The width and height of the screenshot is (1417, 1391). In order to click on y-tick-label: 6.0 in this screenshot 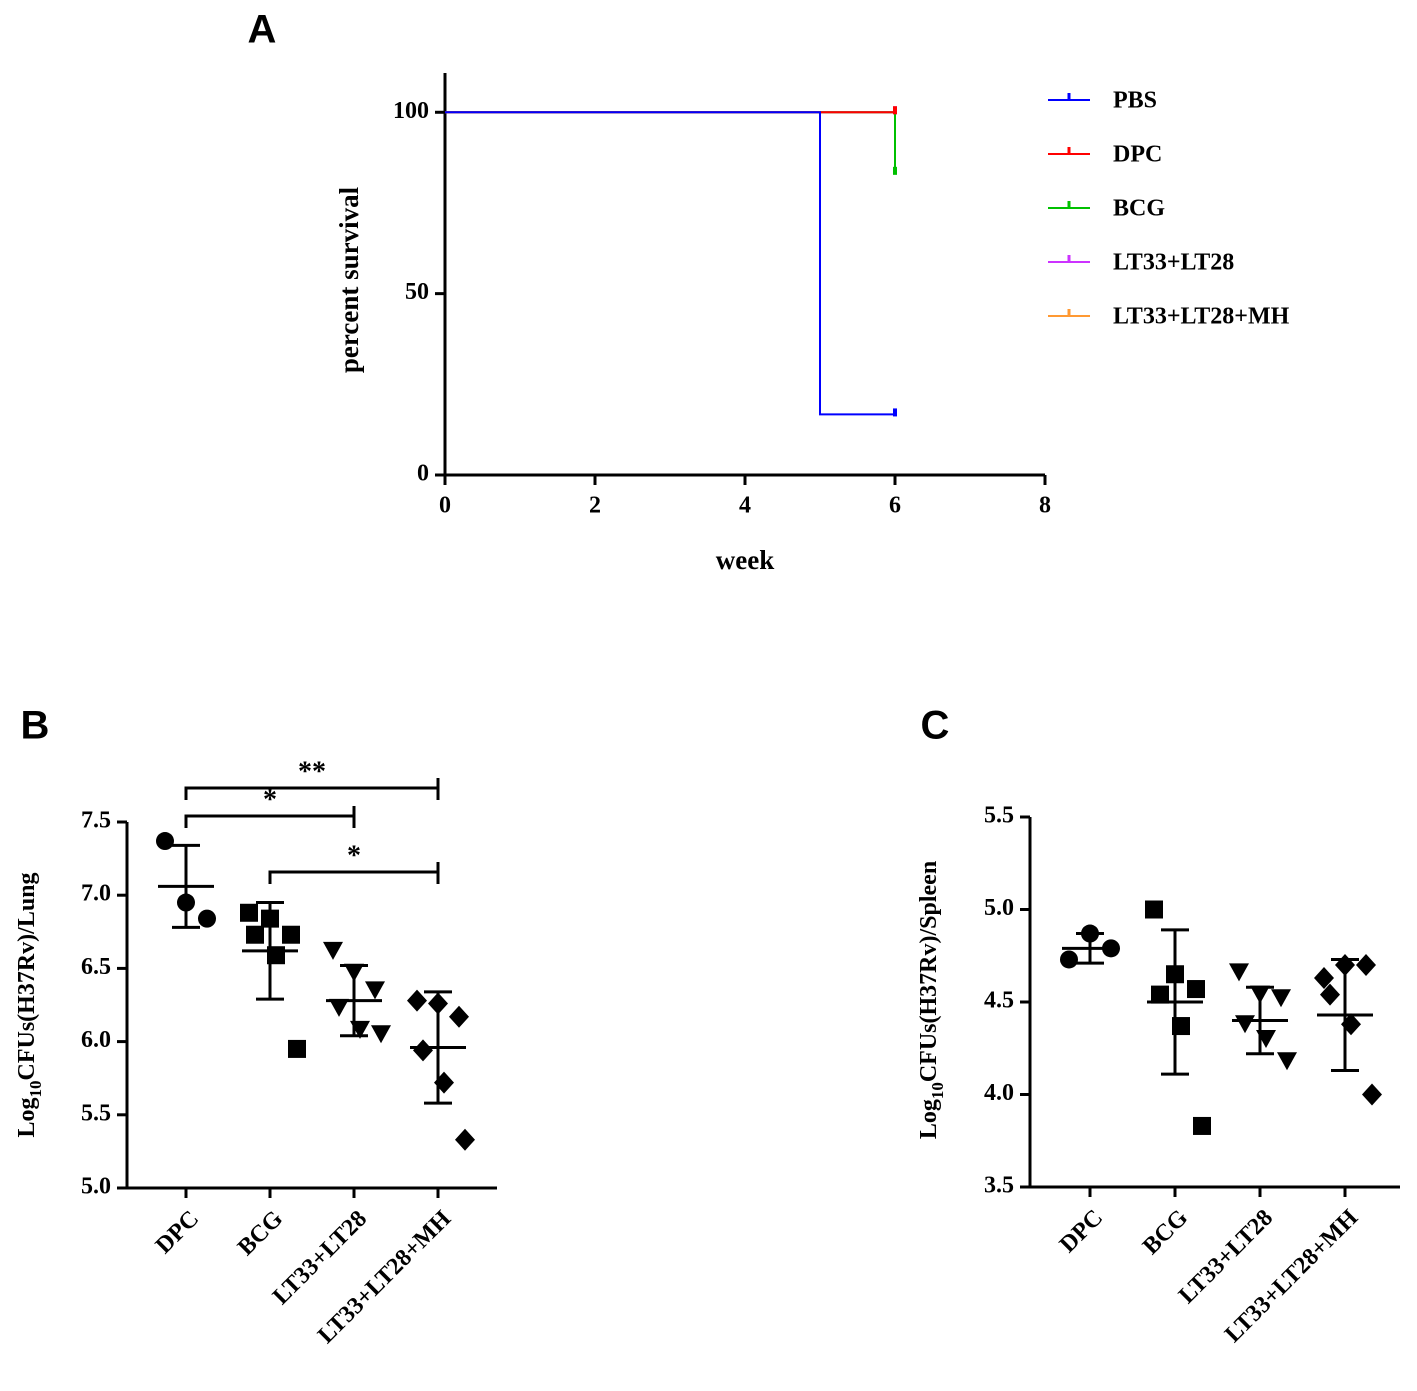, I will do `click(96, 1040)`.